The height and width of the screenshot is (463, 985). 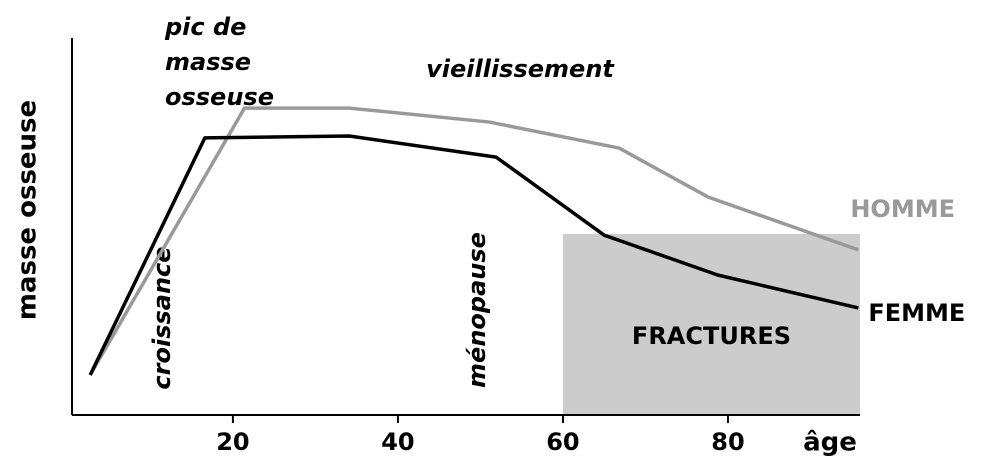 What do you see at coordinates (916, 313) in the screenshot?
I see `series-label: FEMME` at bounding box center [916, 313].